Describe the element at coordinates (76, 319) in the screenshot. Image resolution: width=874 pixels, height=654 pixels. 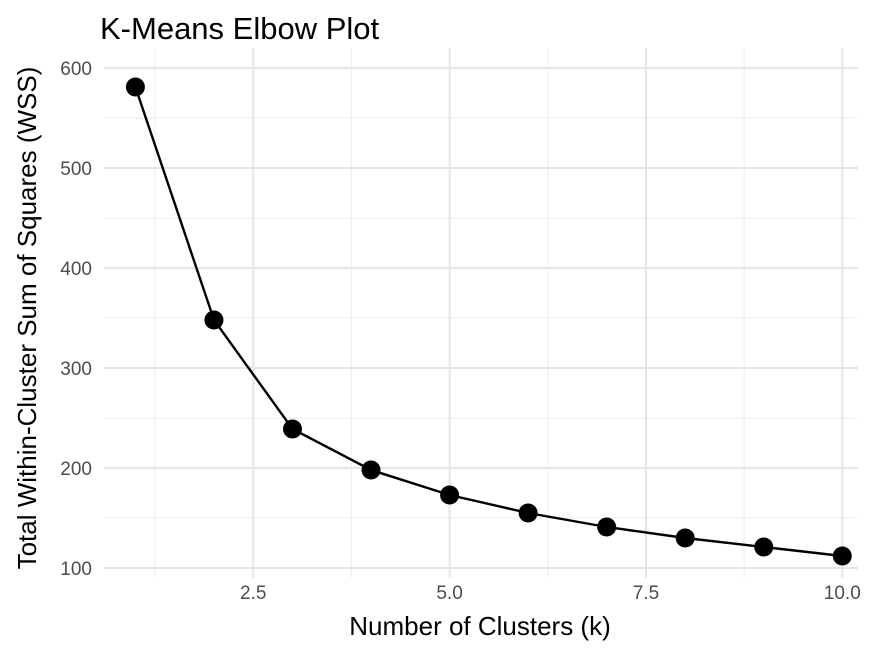
I see `y-axis-ticks: 100 200 300 400 500 600` at that location.